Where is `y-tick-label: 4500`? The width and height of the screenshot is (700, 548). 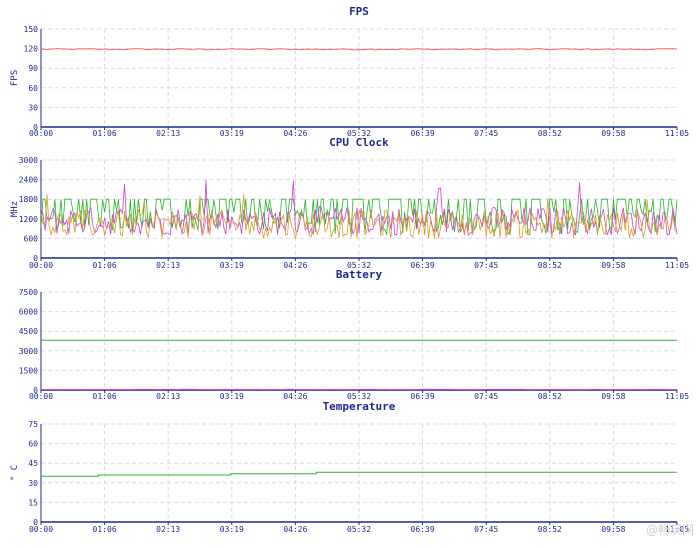 y-tick-label: 4500 is located at coordinates (28, 331).